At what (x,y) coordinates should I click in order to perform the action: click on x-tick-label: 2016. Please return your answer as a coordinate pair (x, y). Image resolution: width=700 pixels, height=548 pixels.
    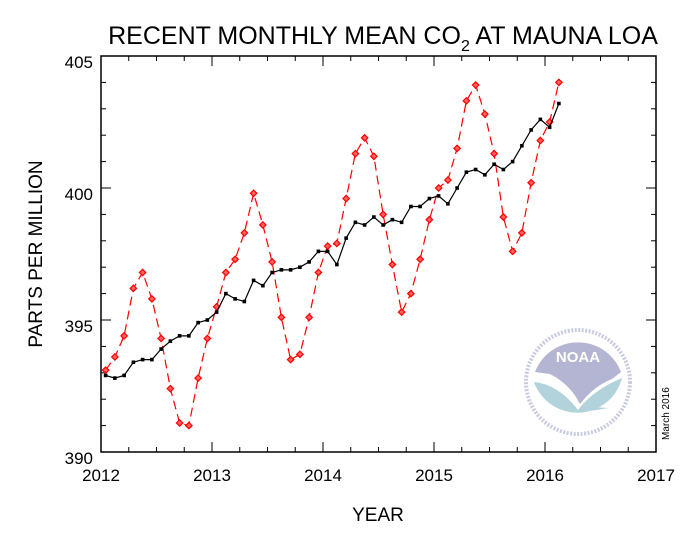
    Looking at the image, I should click on (545, 475).